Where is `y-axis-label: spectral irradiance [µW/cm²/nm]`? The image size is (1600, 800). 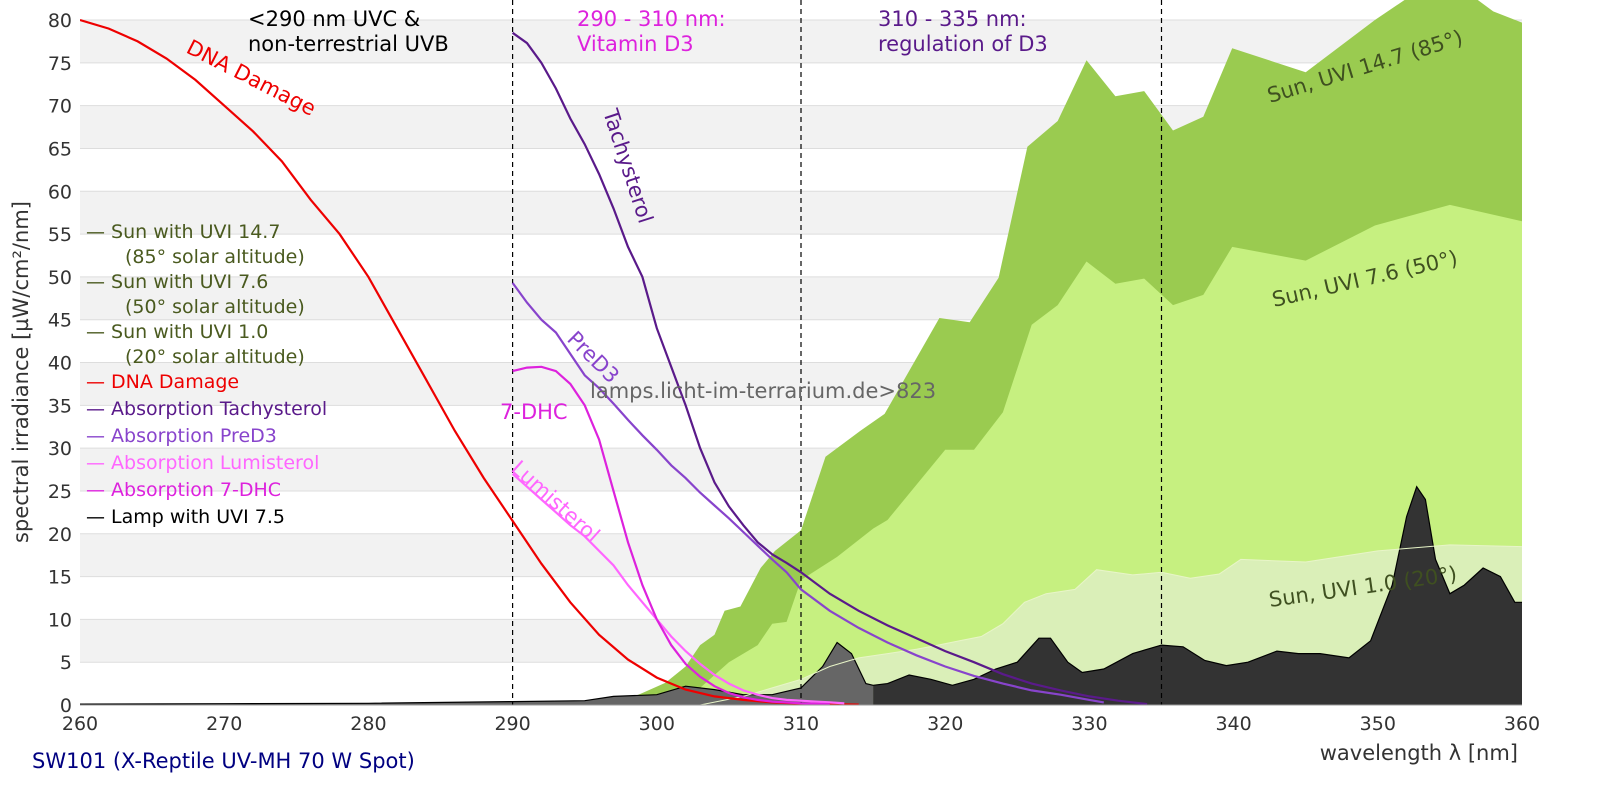
y-axis-label: spectral irradiance [µW/cm²/nm] is located at coordinates (21, 372).